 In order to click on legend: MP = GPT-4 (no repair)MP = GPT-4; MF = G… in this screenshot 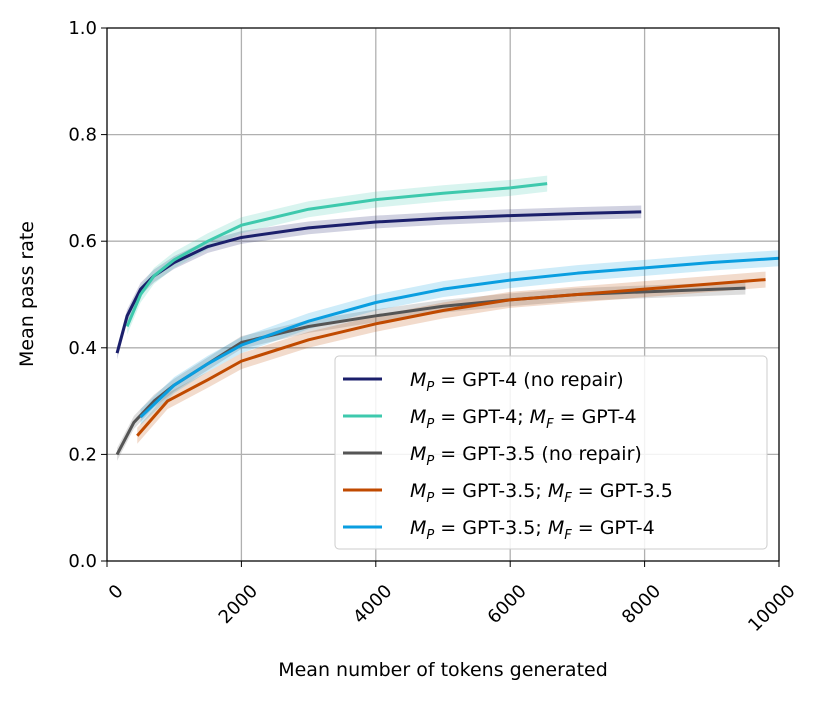, I will do `click(551, 452)`.